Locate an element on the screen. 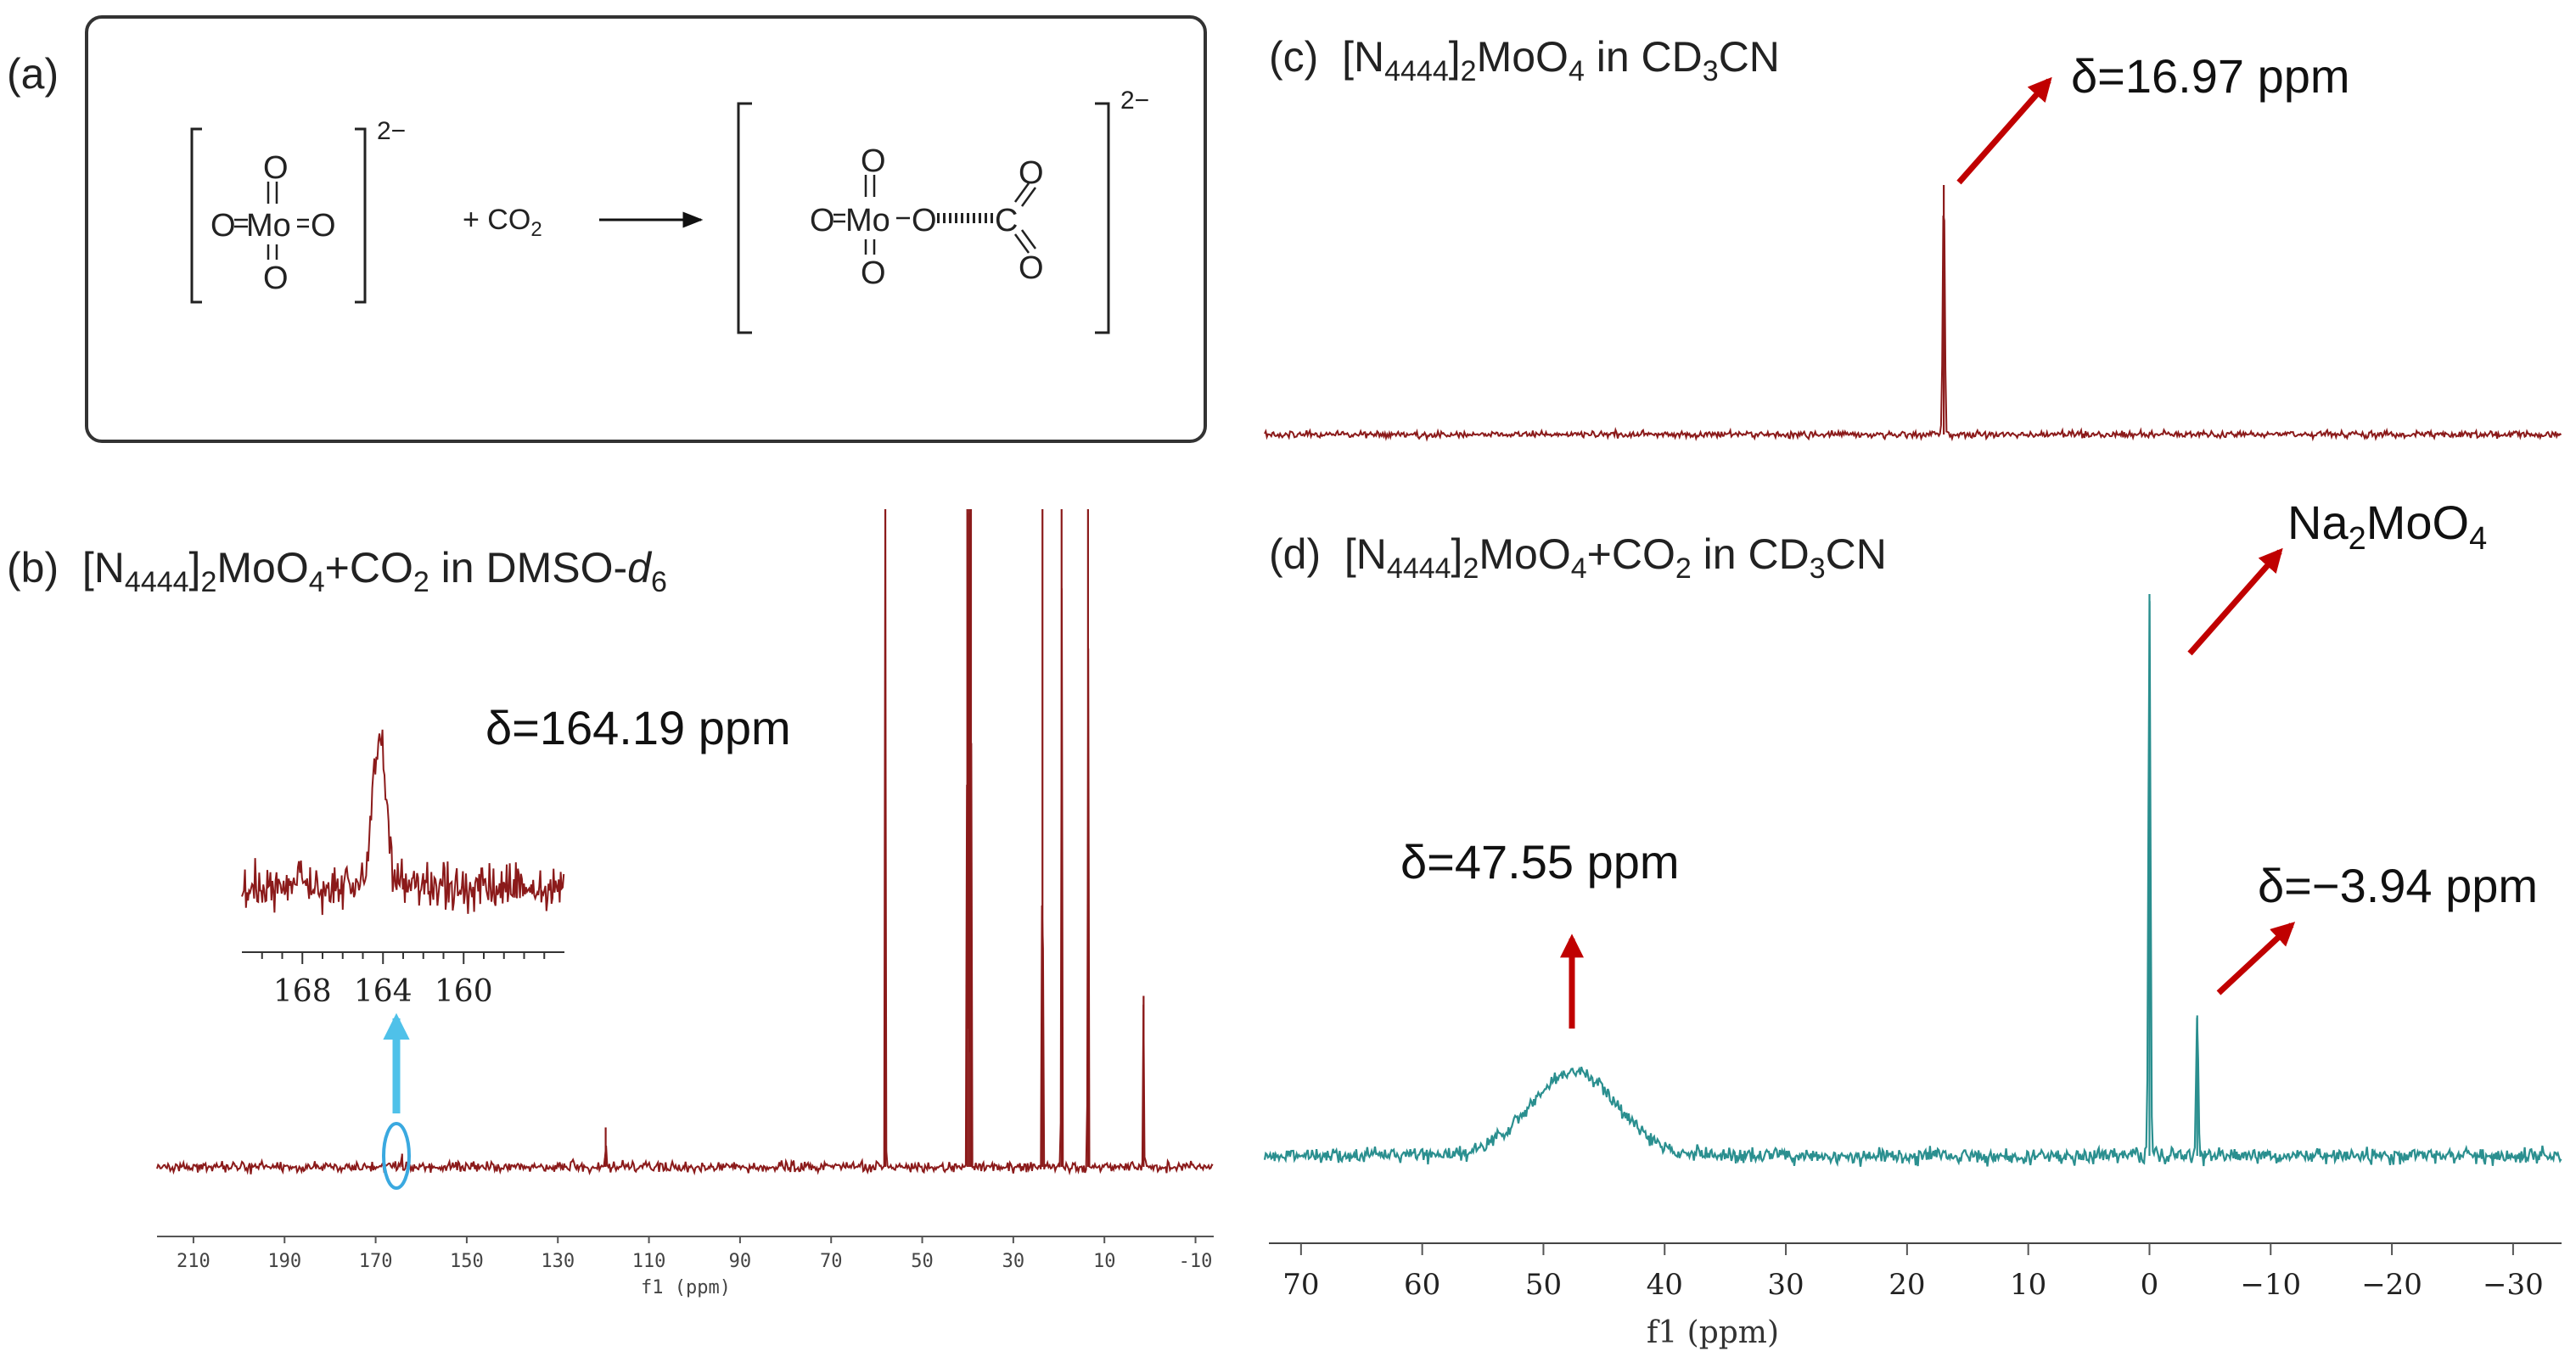  panel-c-title: (c) [N4444]2MoO4 in CD3CN is located at coordinates (1524, 61).